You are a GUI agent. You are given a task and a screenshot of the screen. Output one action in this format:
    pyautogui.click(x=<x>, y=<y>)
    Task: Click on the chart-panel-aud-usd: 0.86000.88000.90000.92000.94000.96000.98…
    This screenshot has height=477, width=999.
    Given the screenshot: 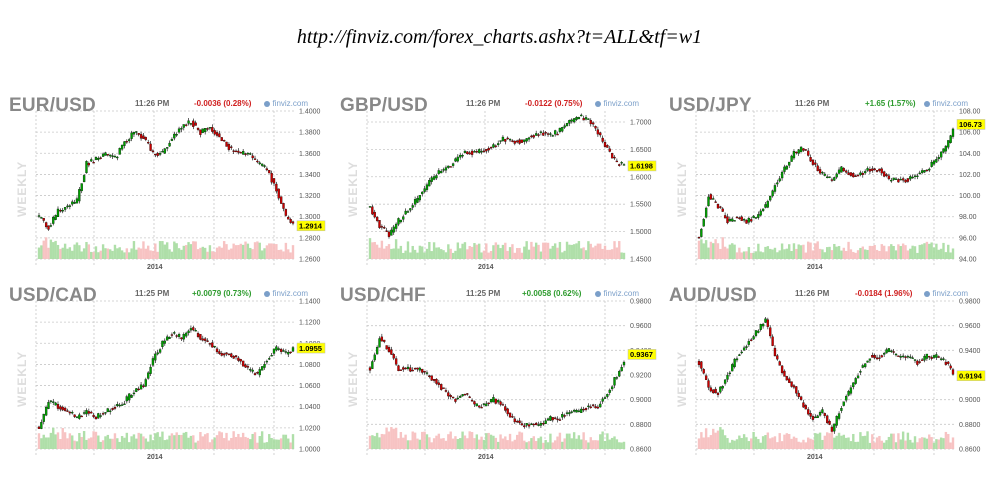 What is the action you would take?
    pyautogui.click(x=832, y=381)
    